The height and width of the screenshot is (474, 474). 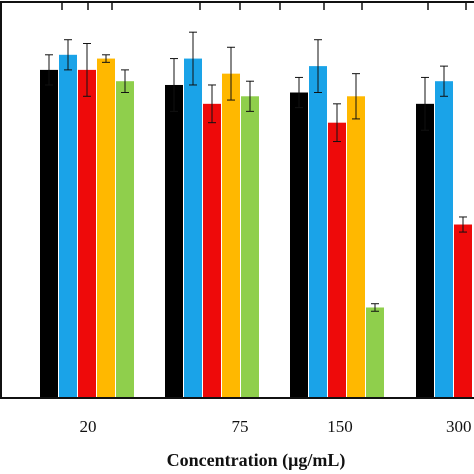 What do you see at coordinates (276, 426) in the screenshot?
I see `x-tick-labels: 20 75 150 300` at bounding box center [276, 426].